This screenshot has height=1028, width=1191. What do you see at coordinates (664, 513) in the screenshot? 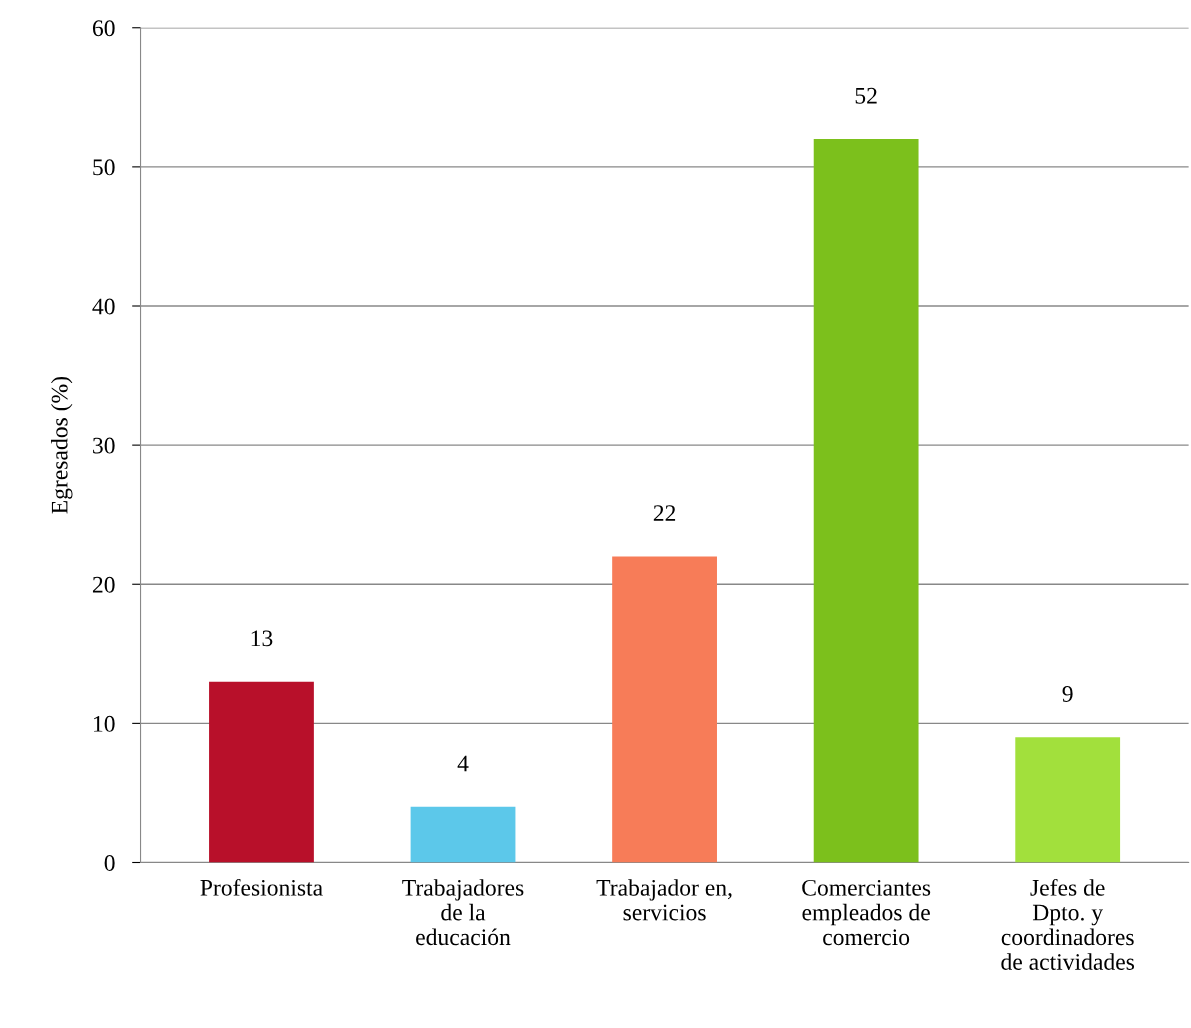
I see `data-label: 22` at bounding box center [664, 513].